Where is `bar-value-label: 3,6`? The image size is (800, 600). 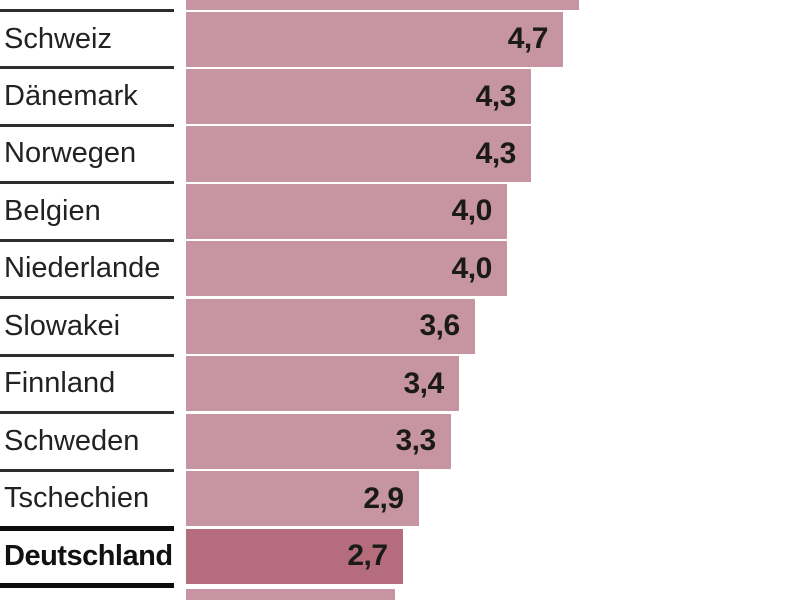 bar-value-label: 3,6 is located at coordinates (440, 326).